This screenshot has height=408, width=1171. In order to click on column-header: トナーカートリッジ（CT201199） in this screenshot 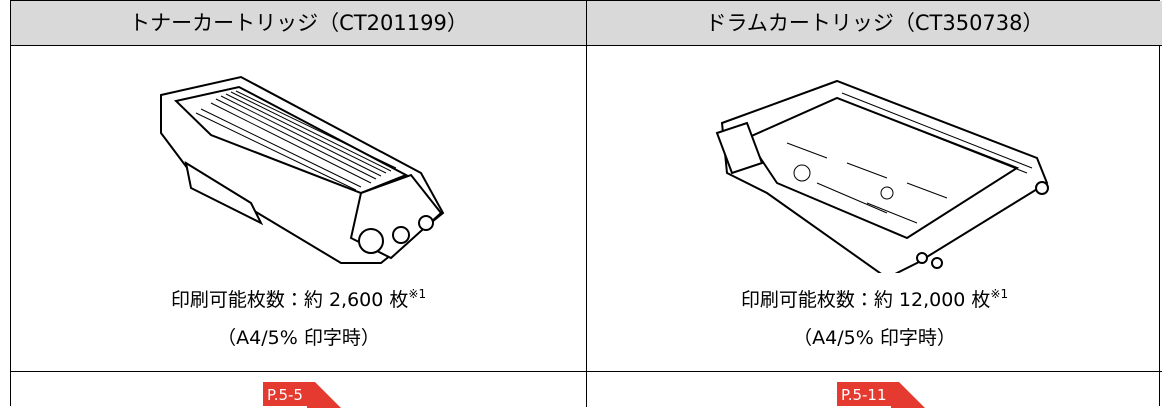, I will do `click(298, 23)`.